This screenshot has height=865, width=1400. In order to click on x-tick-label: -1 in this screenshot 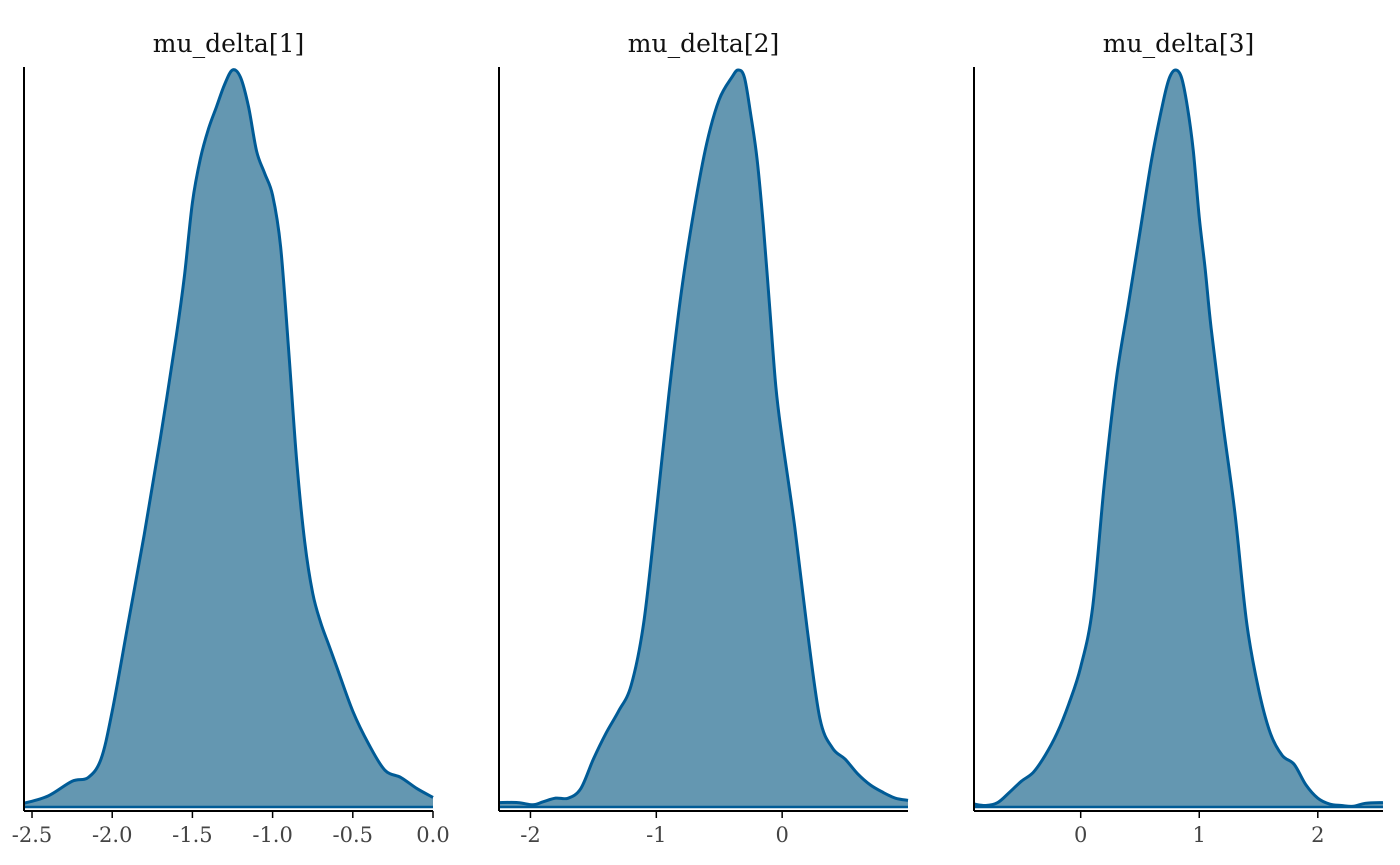, I will do `click(656, 835)`.